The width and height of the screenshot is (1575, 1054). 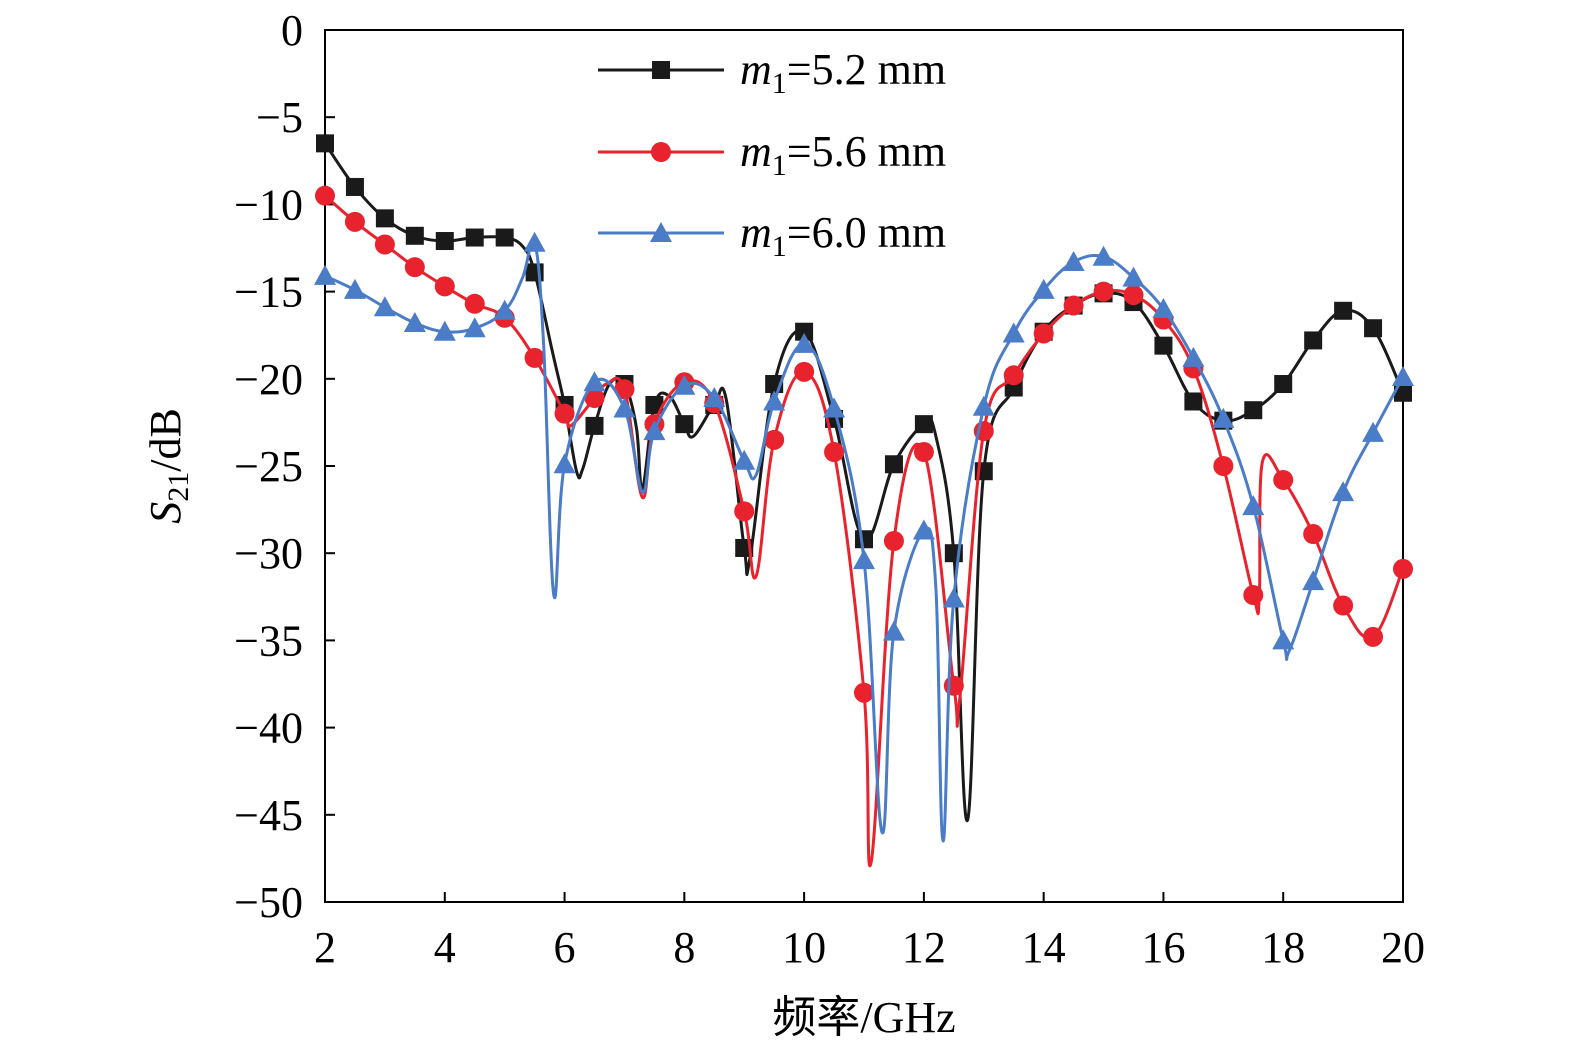 I want to click on x-tick-label: 12, so click(x=924, y=947).